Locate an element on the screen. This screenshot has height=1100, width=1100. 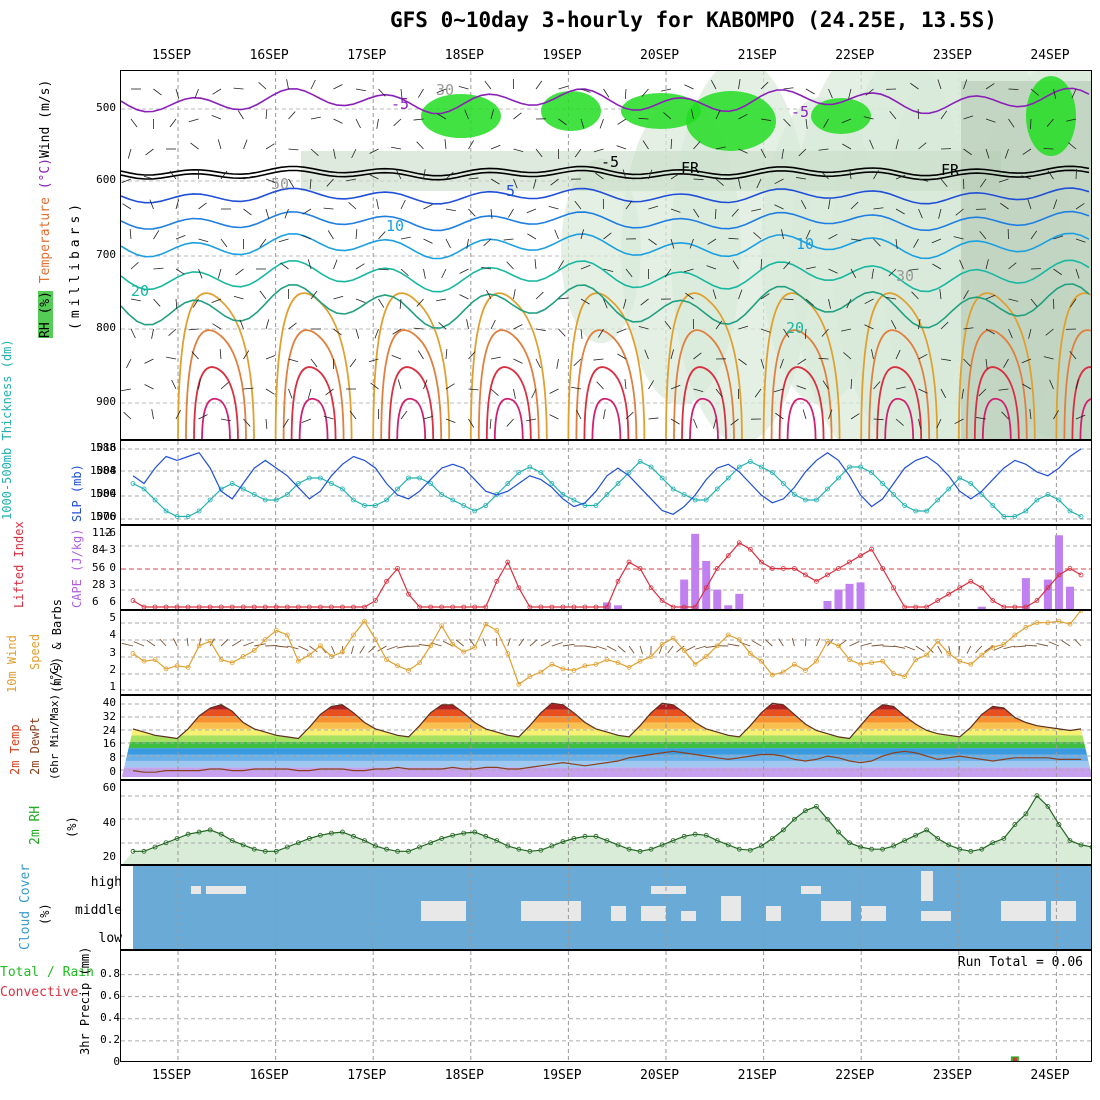
cloud-high-block is located at coordinates (226, 890).